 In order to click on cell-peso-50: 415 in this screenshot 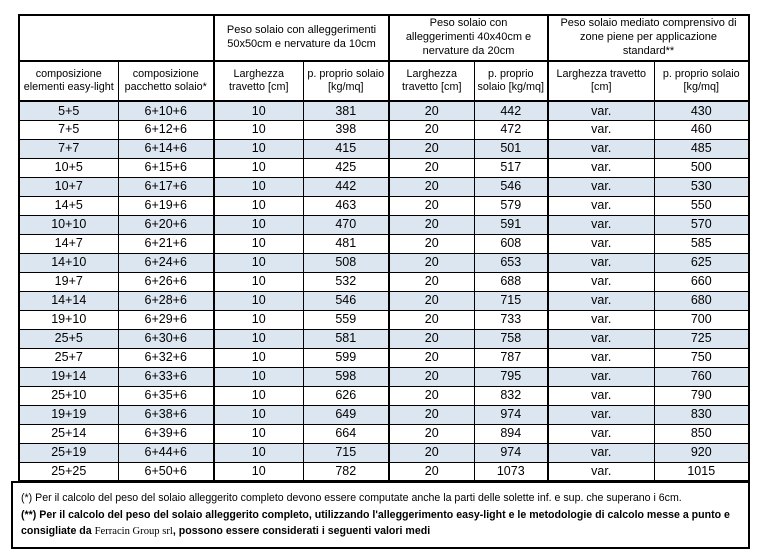, I will do `click(346, 148)`.